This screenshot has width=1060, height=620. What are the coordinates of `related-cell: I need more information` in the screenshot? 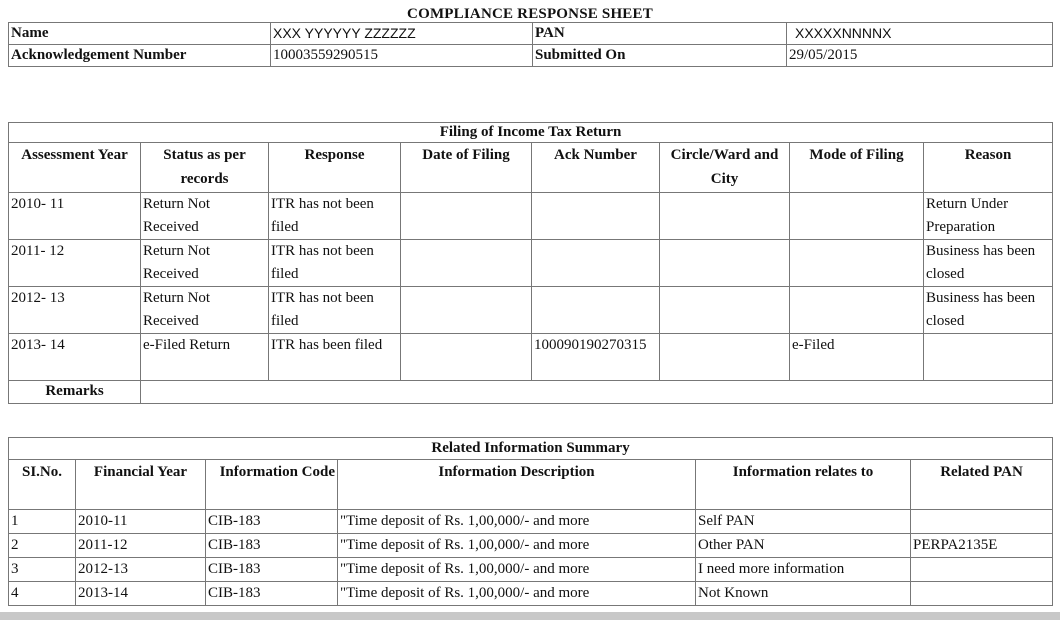 It's located at (803, 569).